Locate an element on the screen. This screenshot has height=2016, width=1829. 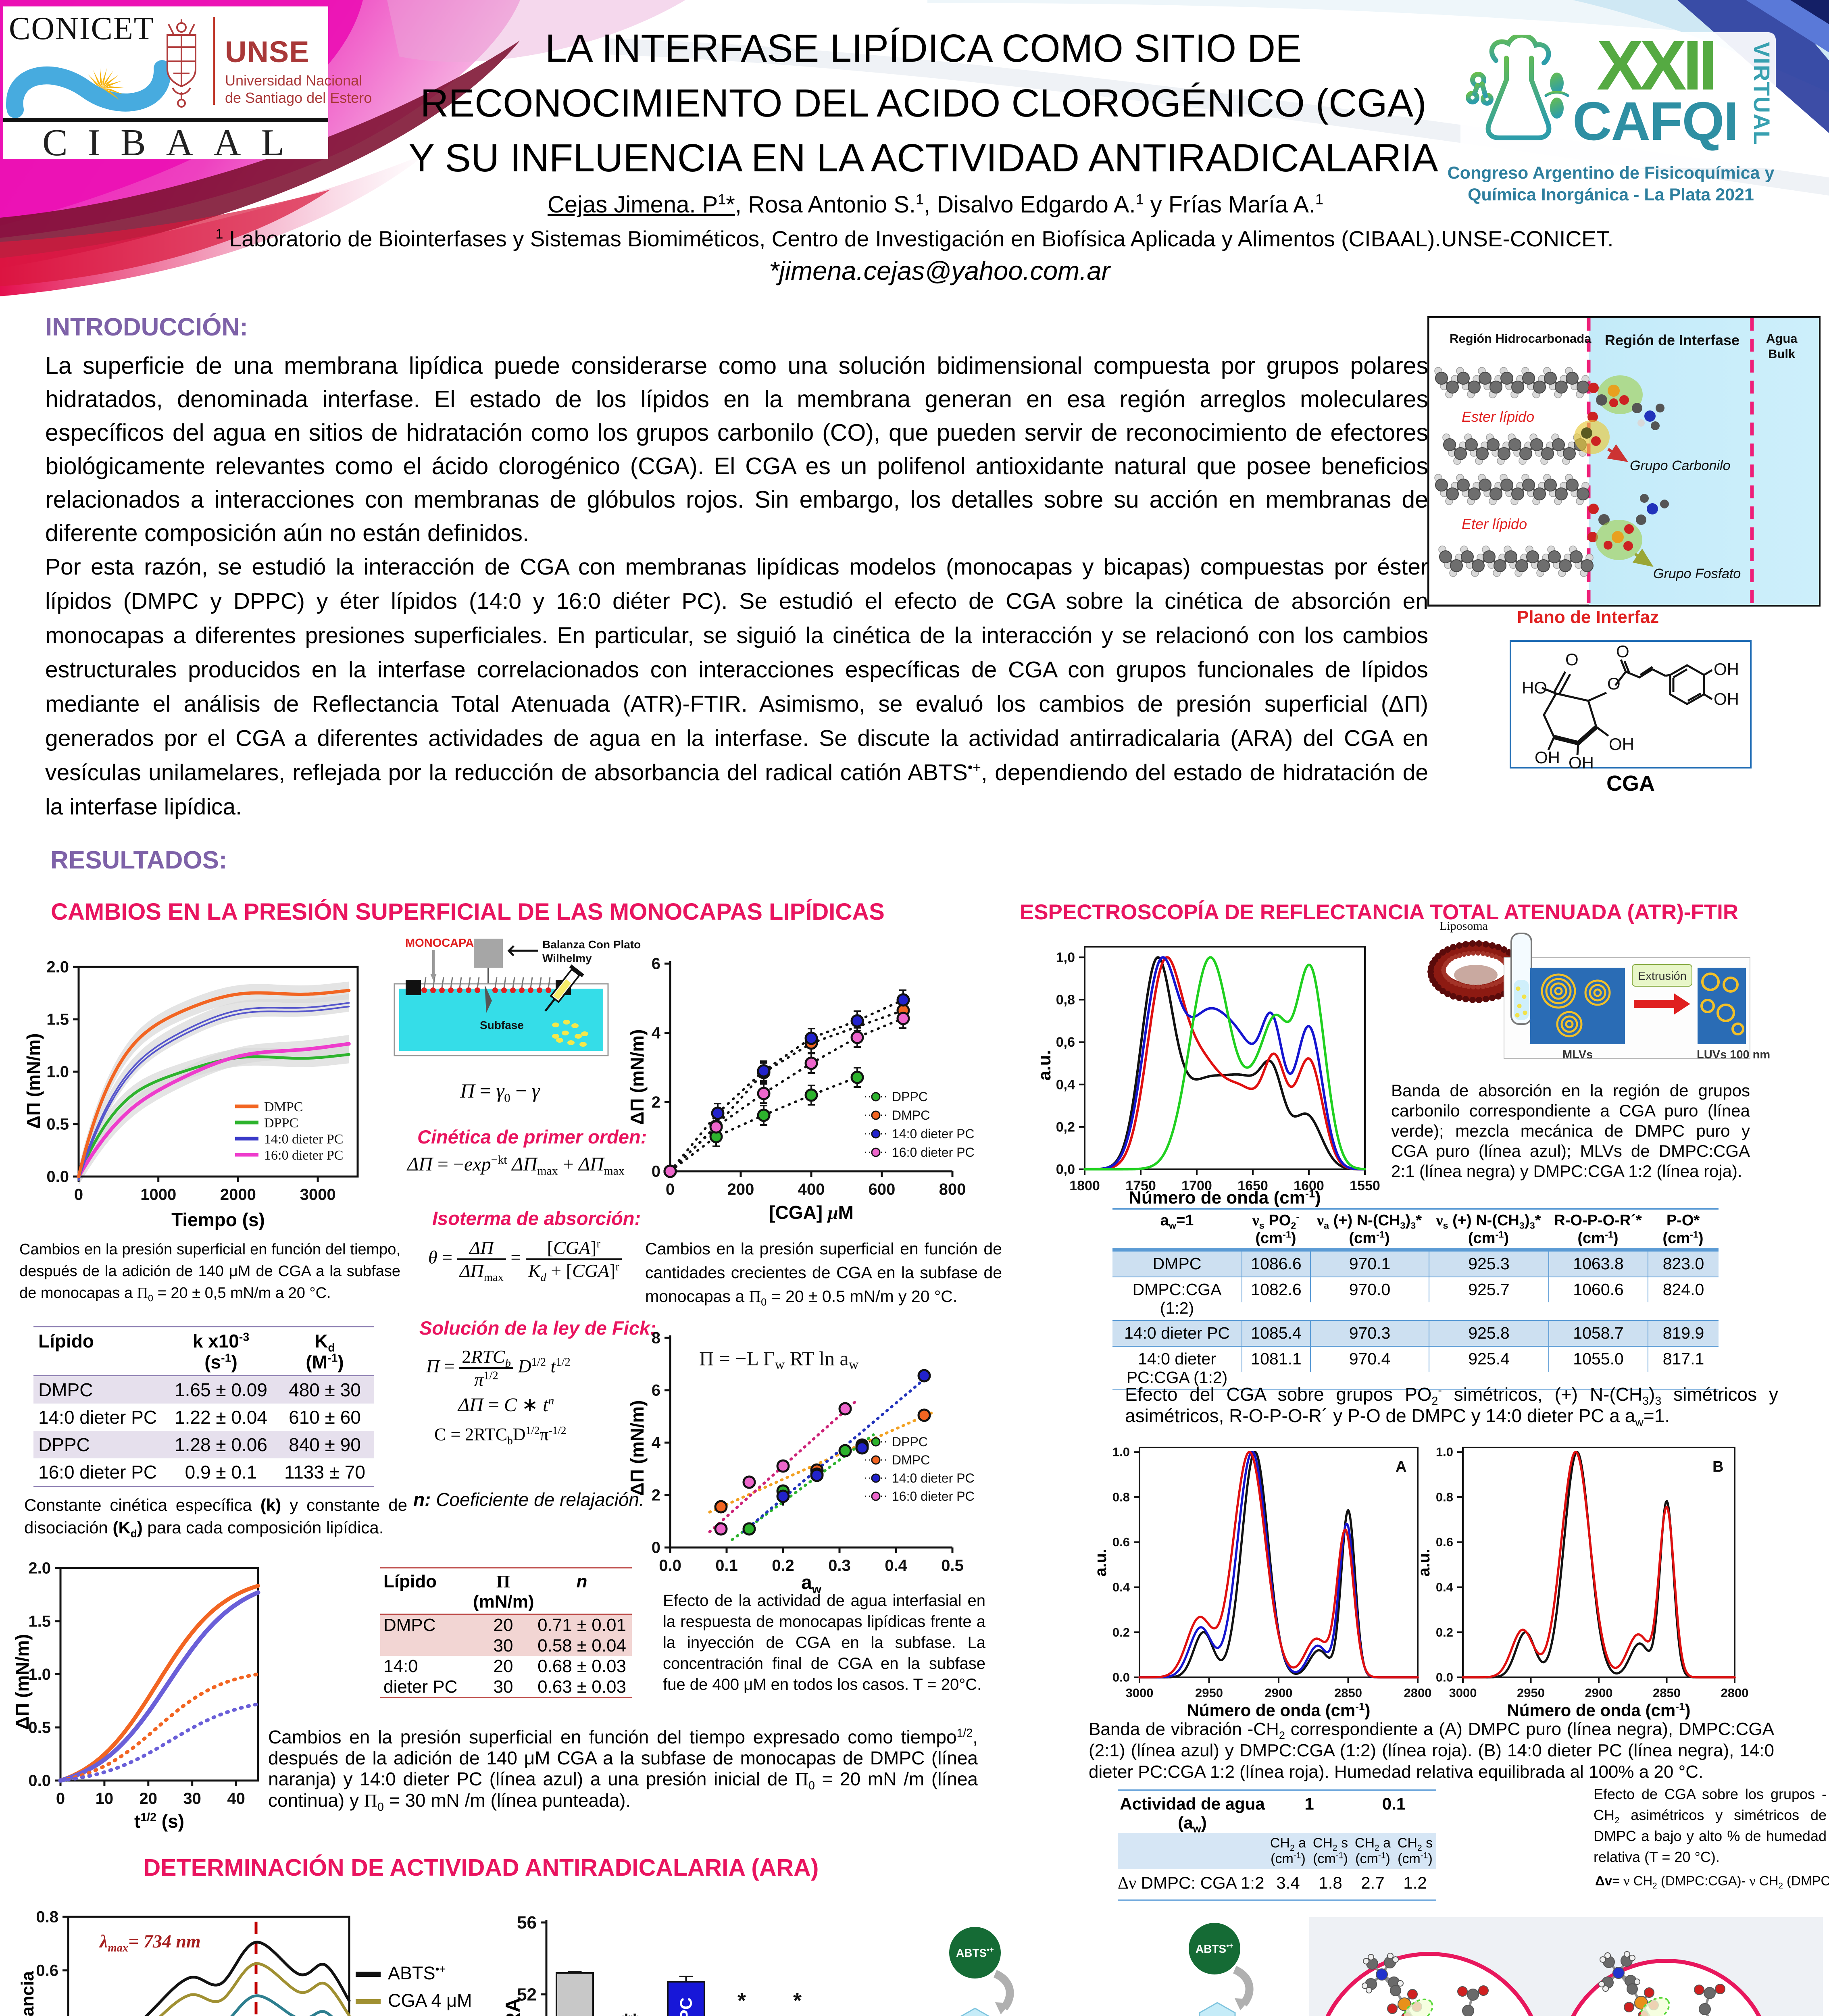
svg-text: 1550 is located at coordinates (1365, 1185).